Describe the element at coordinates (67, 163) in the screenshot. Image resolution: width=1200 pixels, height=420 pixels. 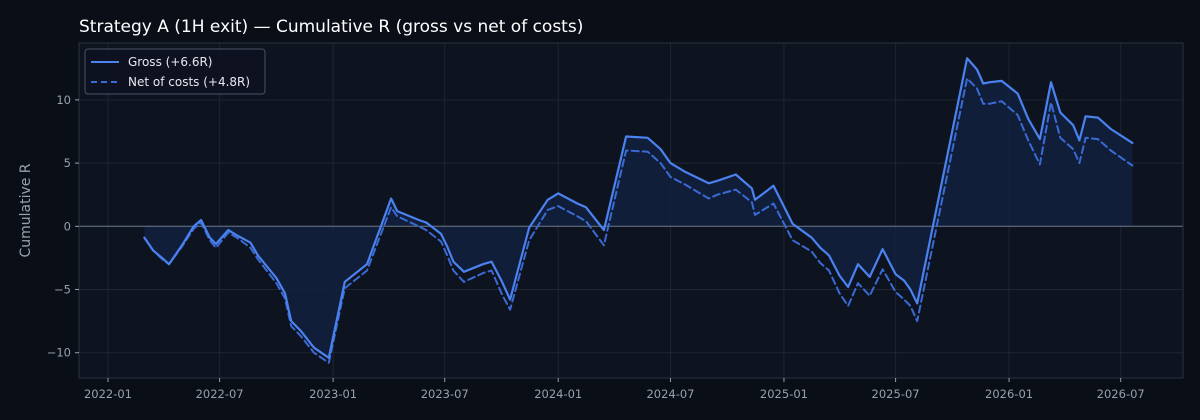
I see `y-tick-label: 5` at that location.